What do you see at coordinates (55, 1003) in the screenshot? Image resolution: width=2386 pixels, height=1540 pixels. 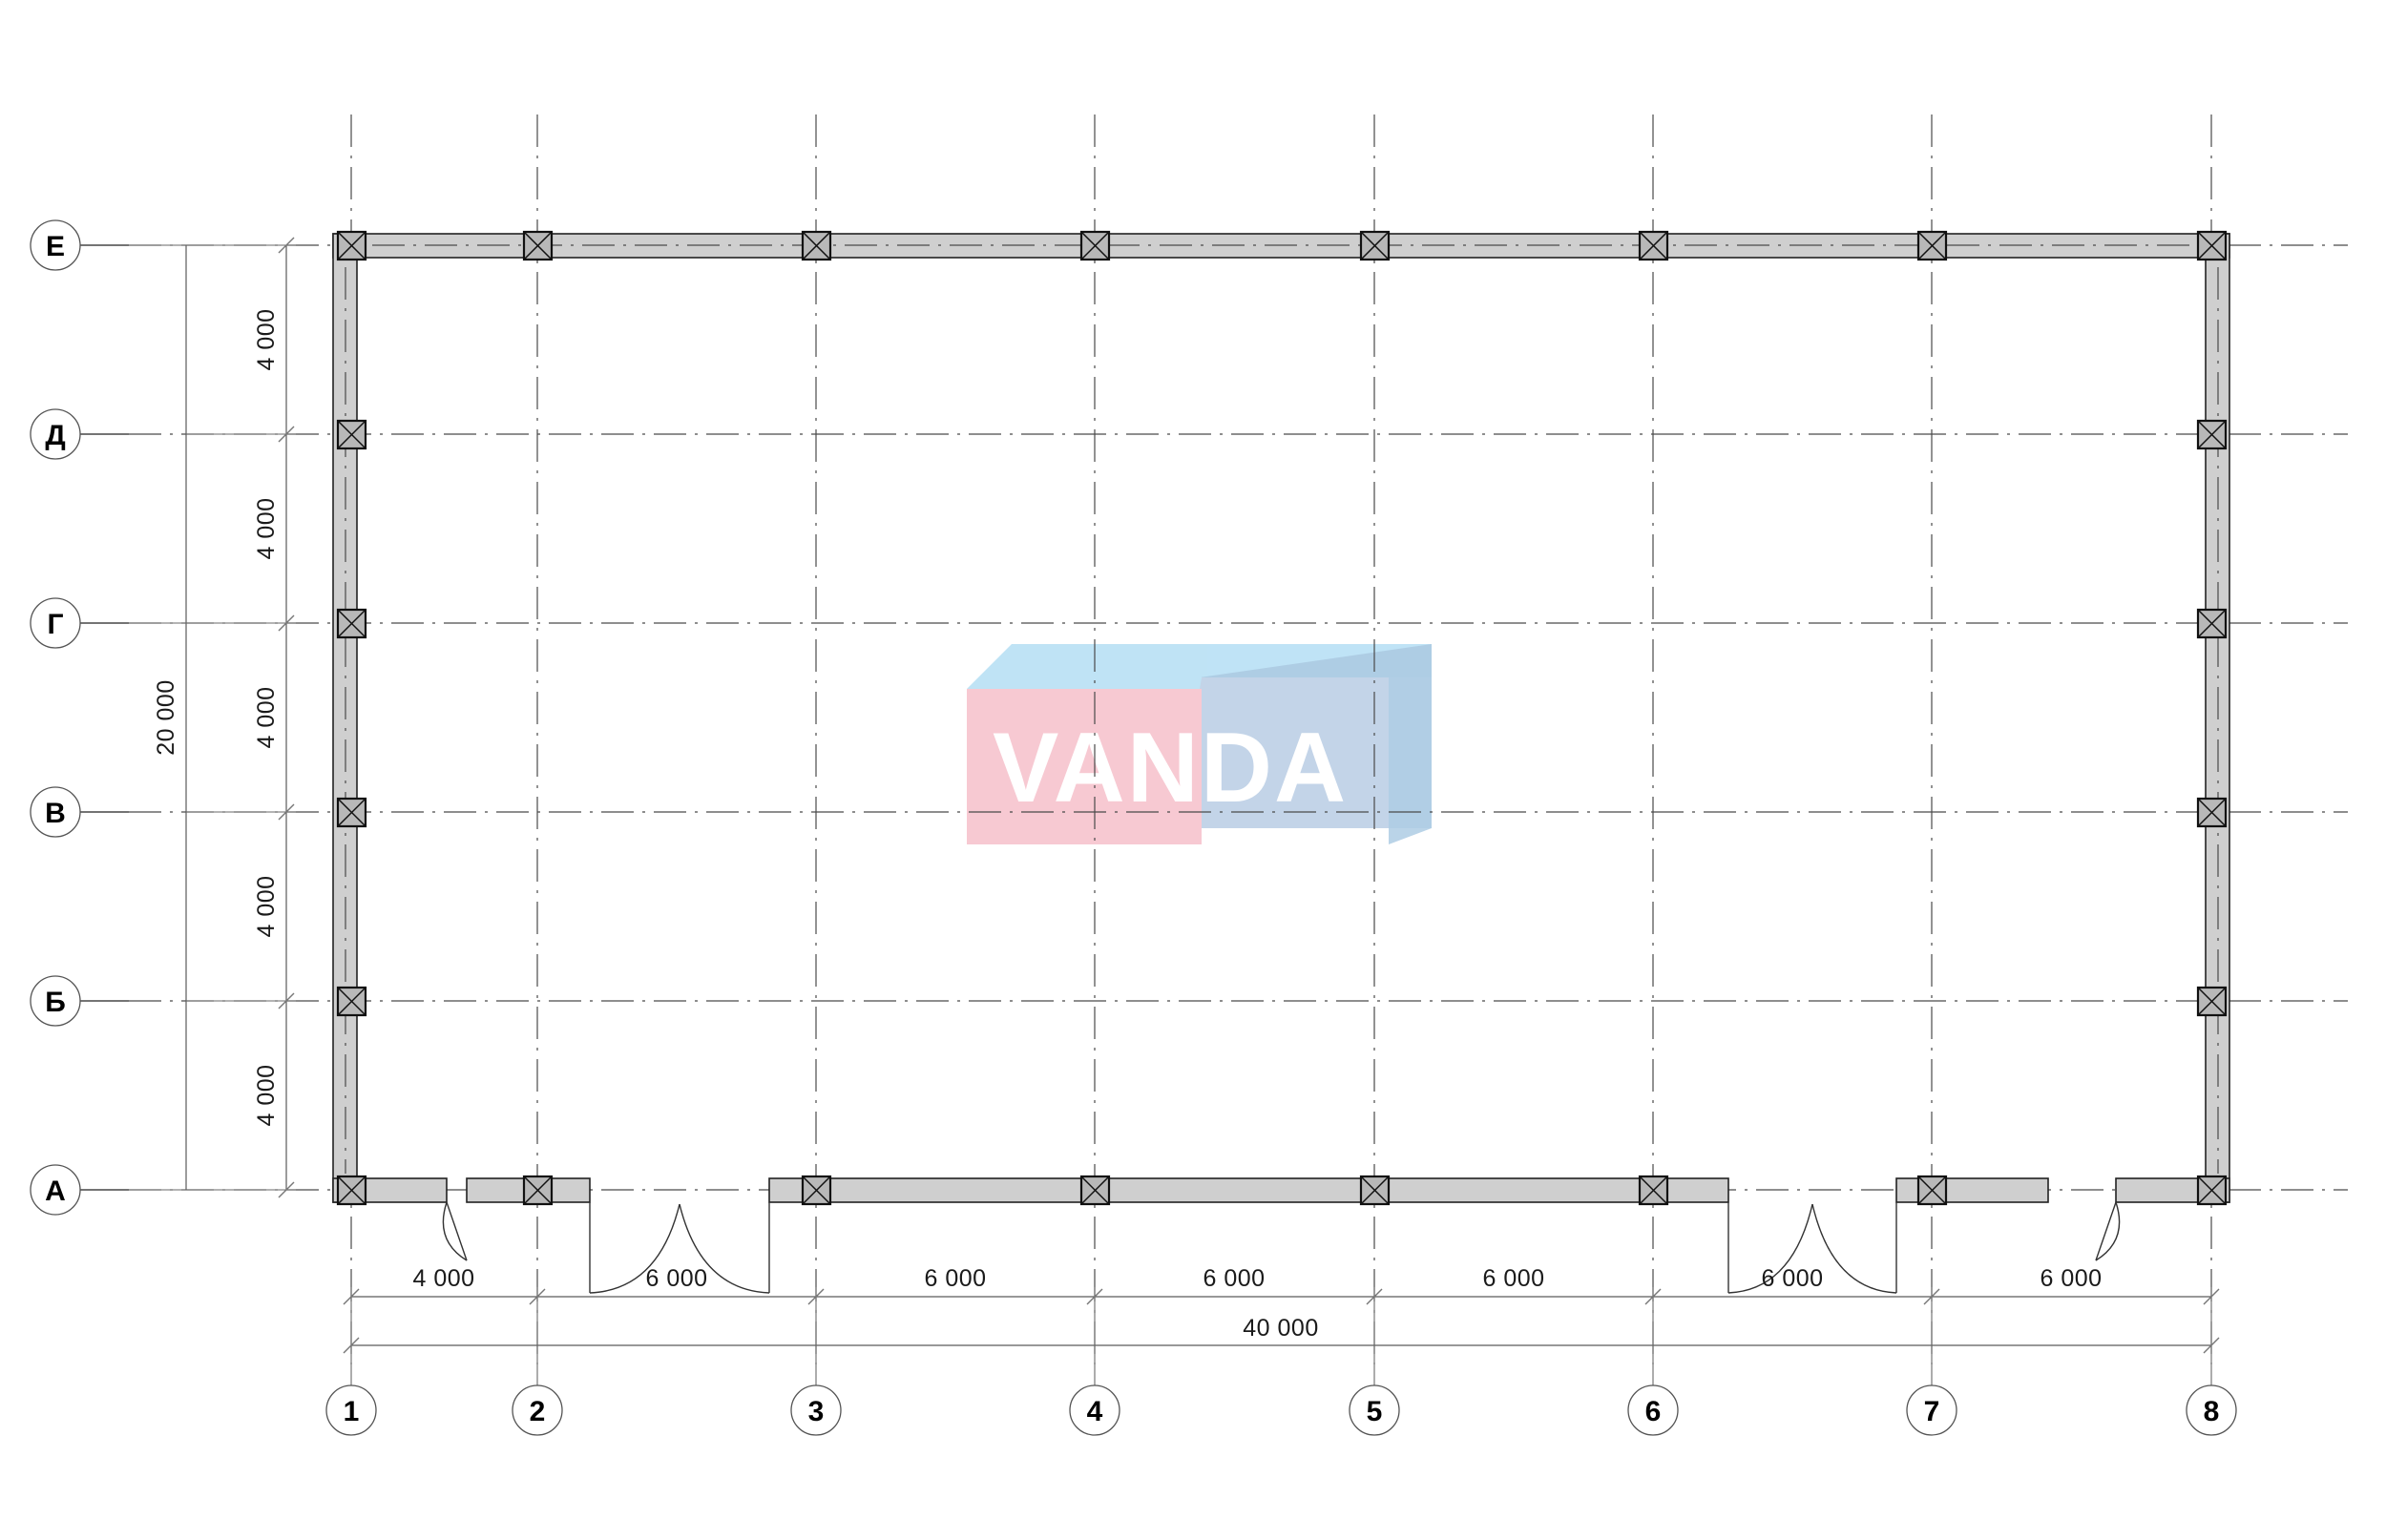 I see `axis-bubble-label: Б` at bounding box center [55, 1003].